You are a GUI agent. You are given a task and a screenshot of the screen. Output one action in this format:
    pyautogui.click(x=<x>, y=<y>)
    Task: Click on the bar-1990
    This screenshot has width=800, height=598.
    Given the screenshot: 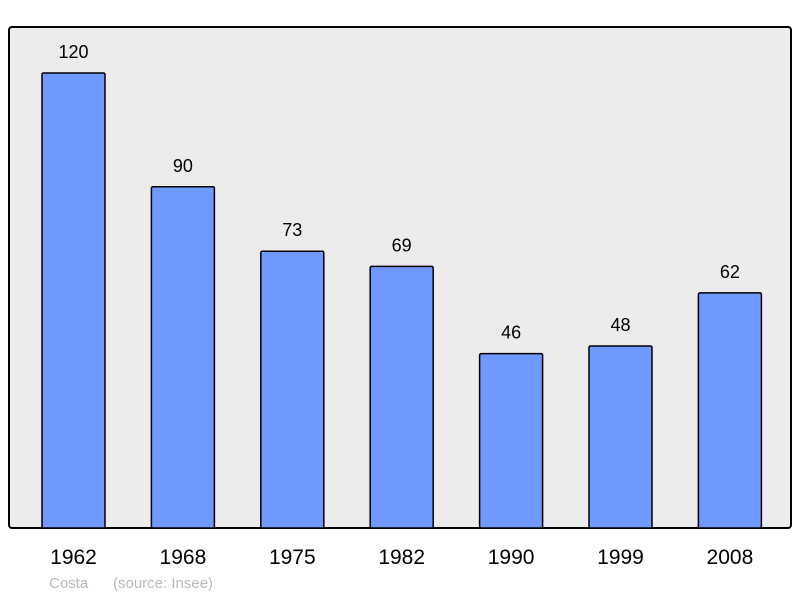 What is the action you would take?
    pyautogui.click(x=511, y=440)
    